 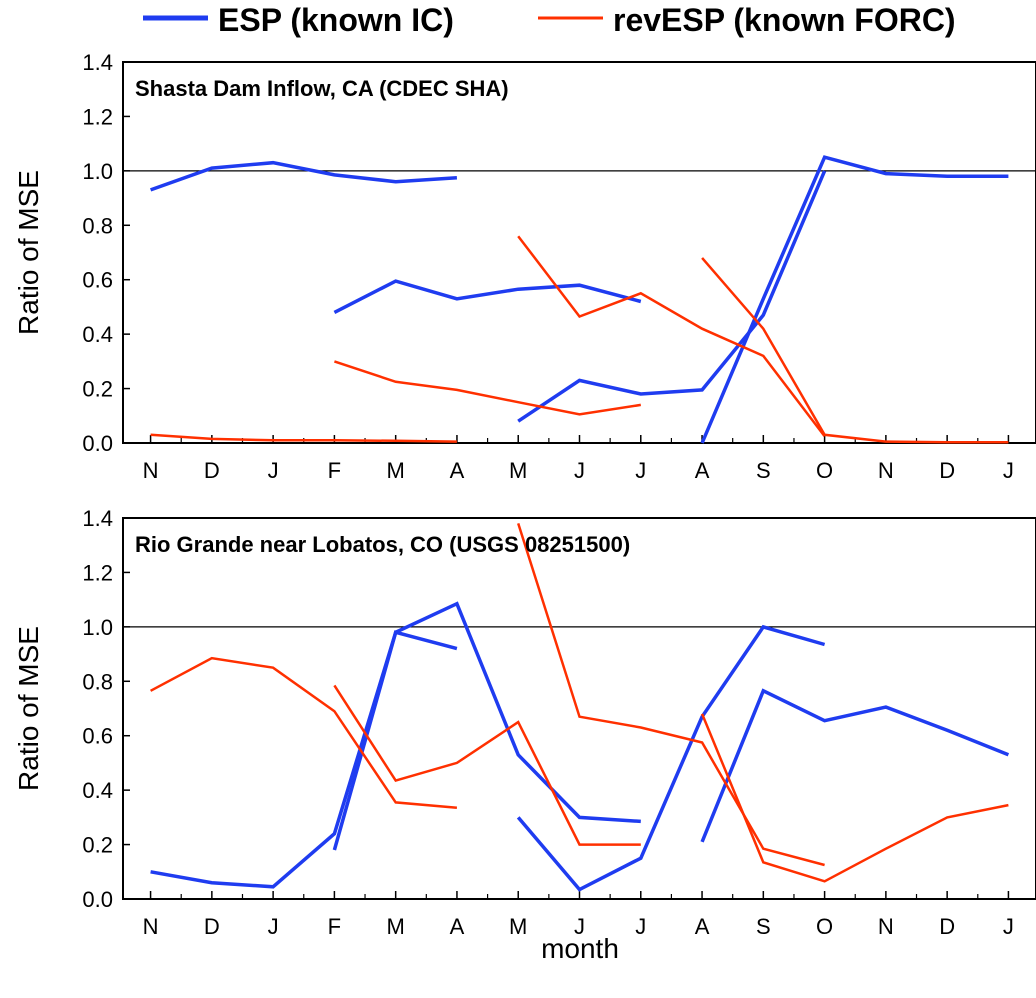 What do you see at coordinates (322, 88) in the screenshot?
I see `panel-title: Shasta Dam Inflow, CA (CDEC SHA)` at bounding box center [322, 88].